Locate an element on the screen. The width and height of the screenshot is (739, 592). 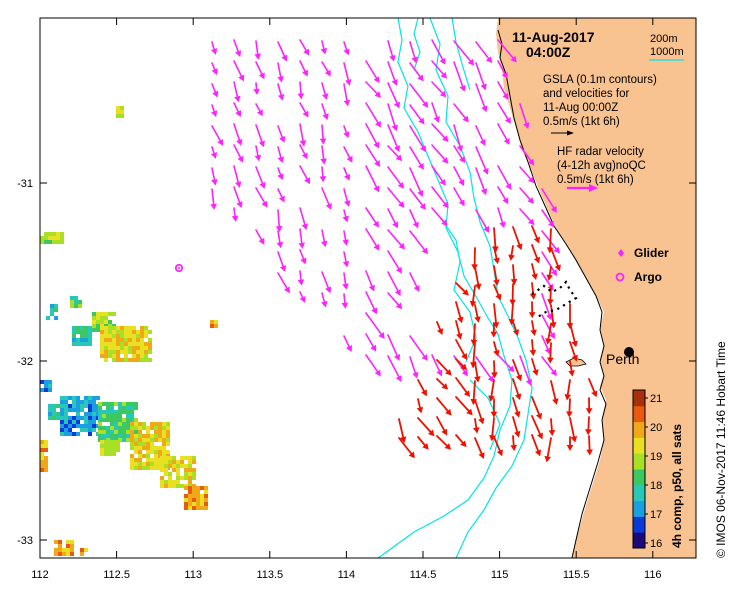
x-tick-label: 112 is located at coordinates (40, 575).